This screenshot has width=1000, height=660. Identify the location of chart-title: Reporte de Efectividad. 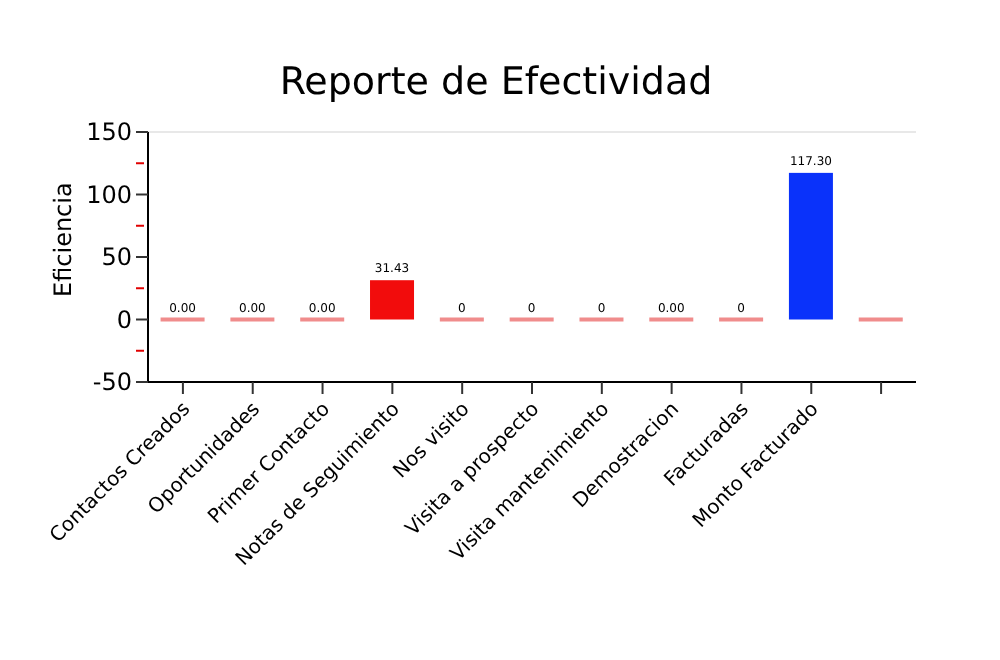
(496, 82).